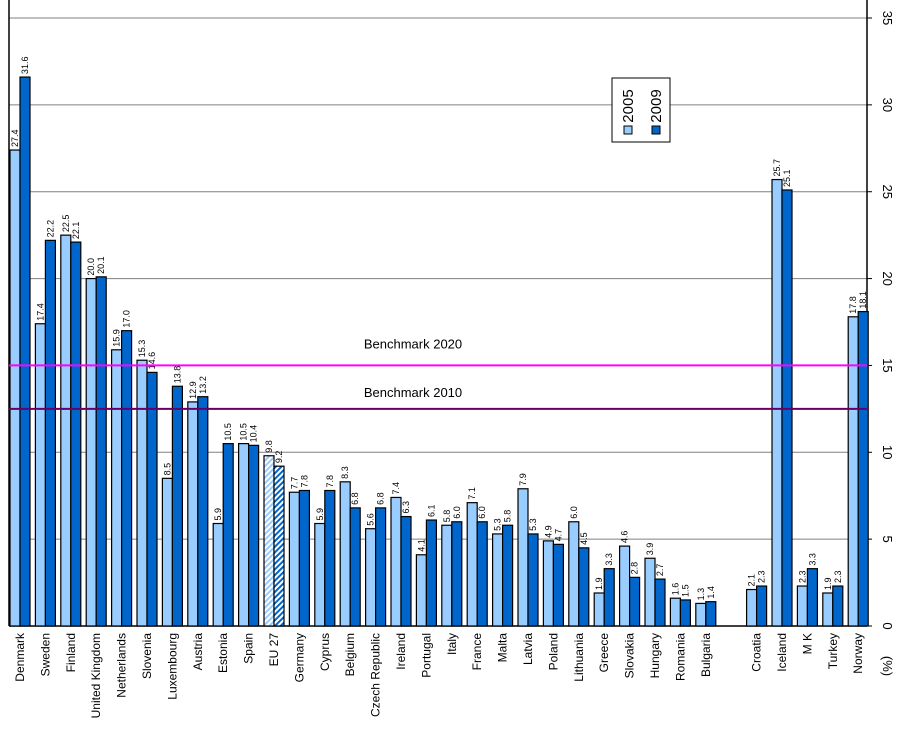  What do you see at coordinates (472, 493) in the screenshot?
I see `data-label: 7.1` at bounding box center [472, 493].